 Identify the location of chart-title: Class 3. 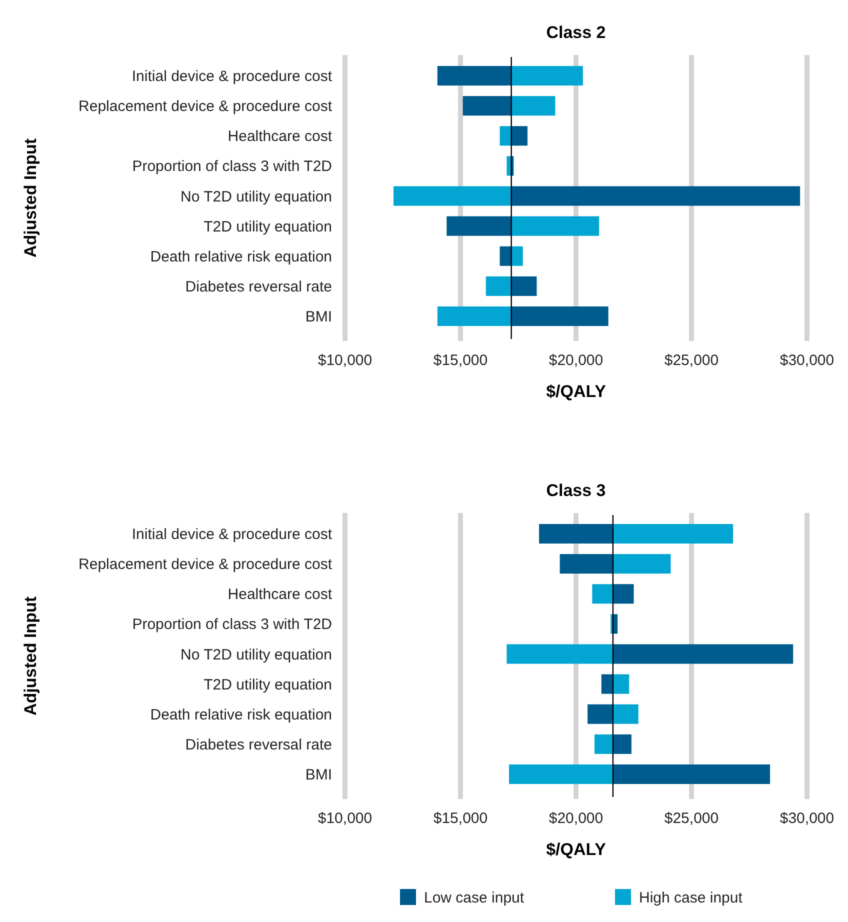
(576, 490).